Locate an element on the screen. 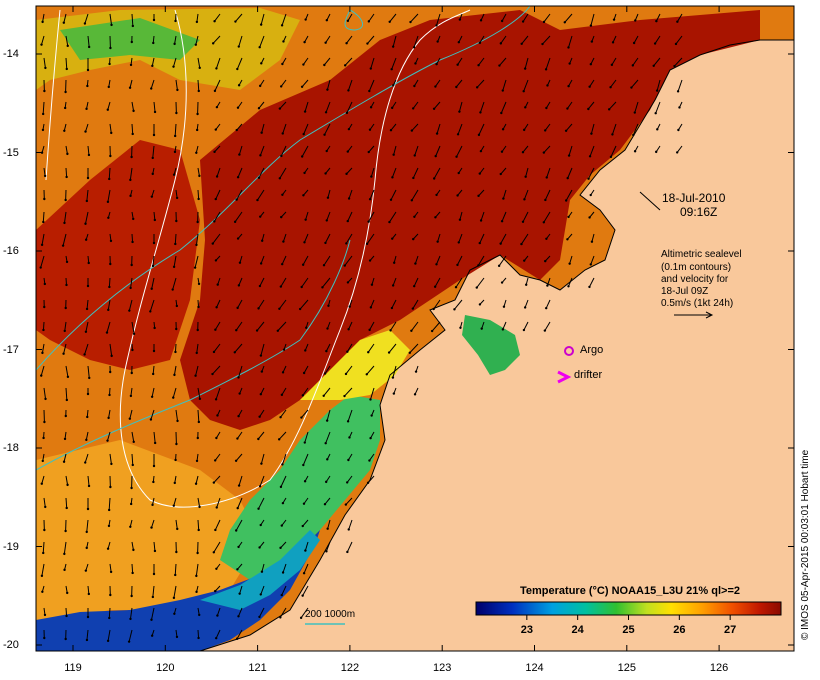 This screenshot has width=820, height=680. south-warm is located at coordinates (148, 530).